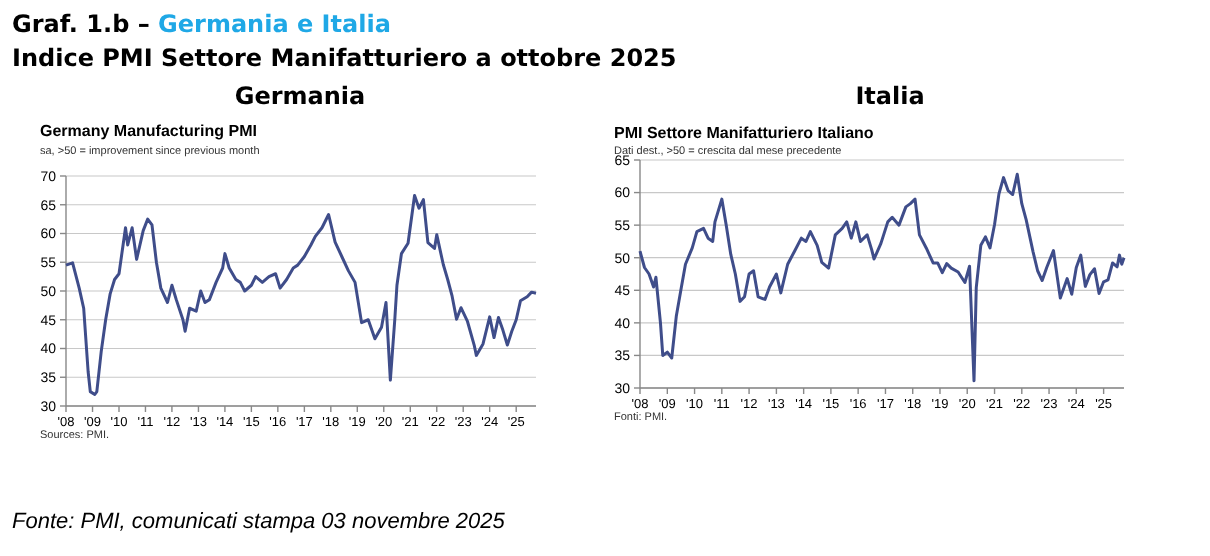 The height and width of the screenshot is (556, 1210). I want to click on source-note: Fonte: PMI, comunicati stampa 03 novembre 2025, so click(259, 522).